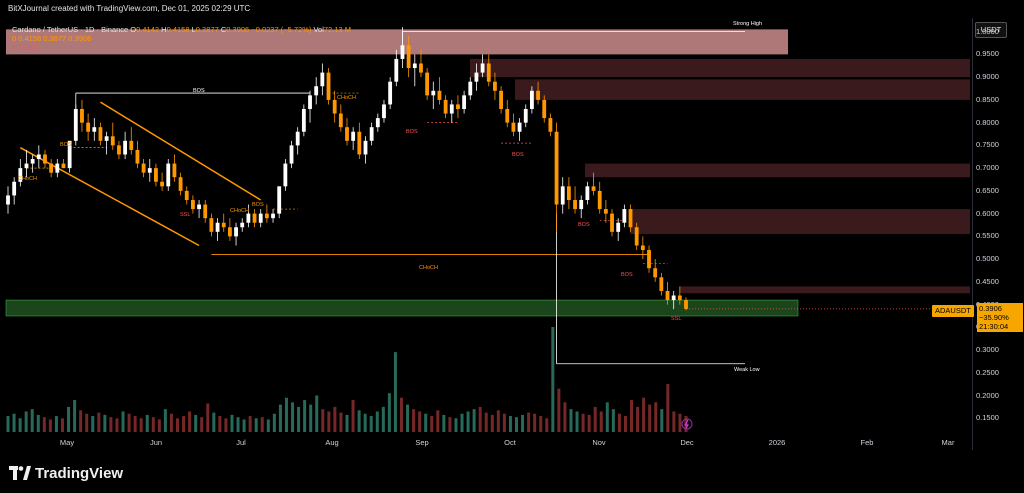  I want to click on time-axis-tick: Sep, so click(422, 442).